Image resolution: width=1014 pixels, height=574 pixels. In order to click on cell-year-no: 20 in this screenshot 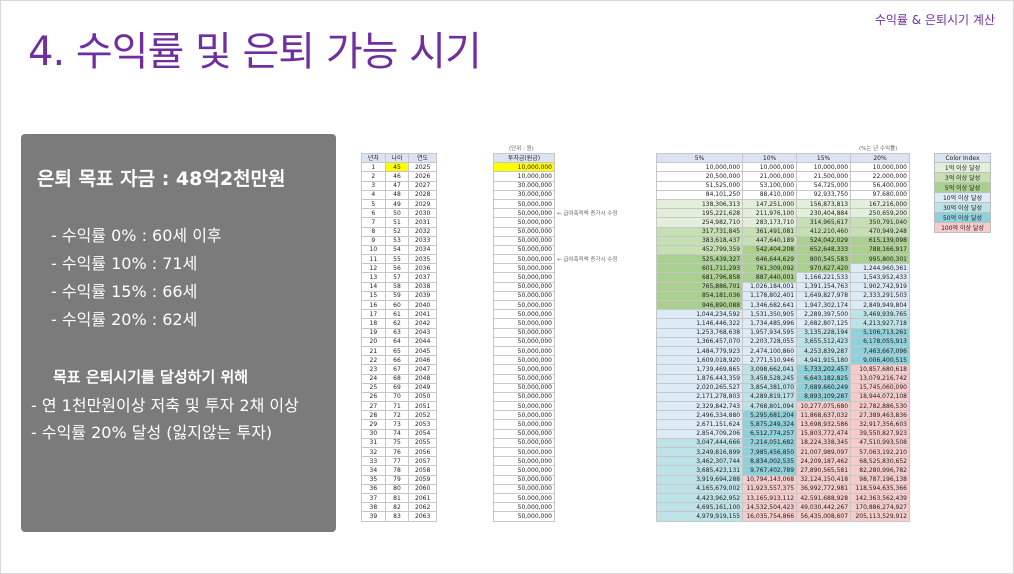, I will do `click(373, 341)`.